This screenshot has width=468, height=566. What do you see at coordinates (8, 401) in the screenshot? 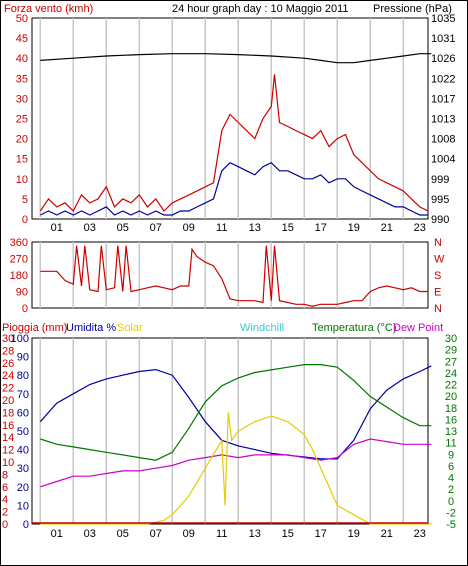
I see `rain-tick-label: 20` at bounding box center [8, 401].